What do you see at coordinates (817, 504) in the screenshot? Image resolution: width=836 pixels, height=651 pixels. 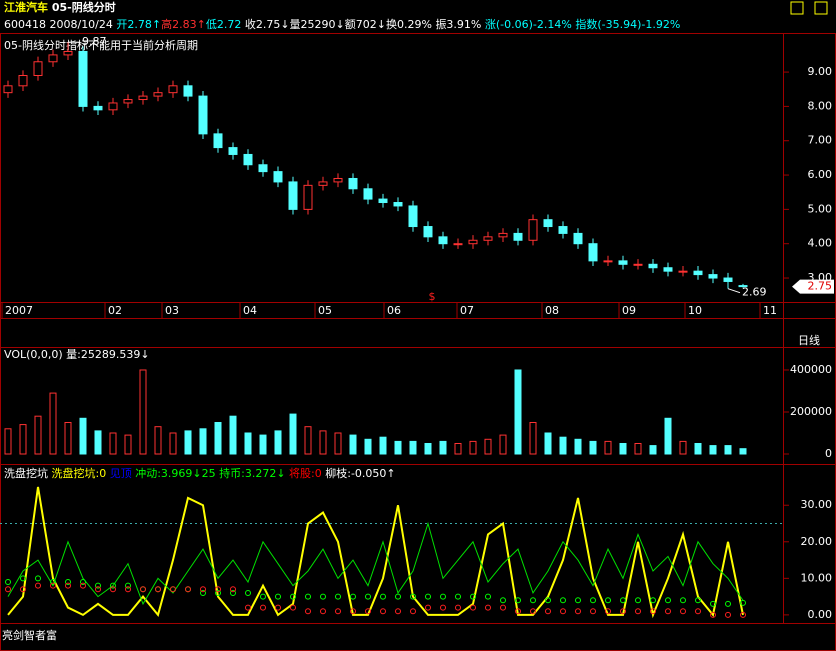 I see `y-tick-label: 30.00` at bounding box center [817, 504].